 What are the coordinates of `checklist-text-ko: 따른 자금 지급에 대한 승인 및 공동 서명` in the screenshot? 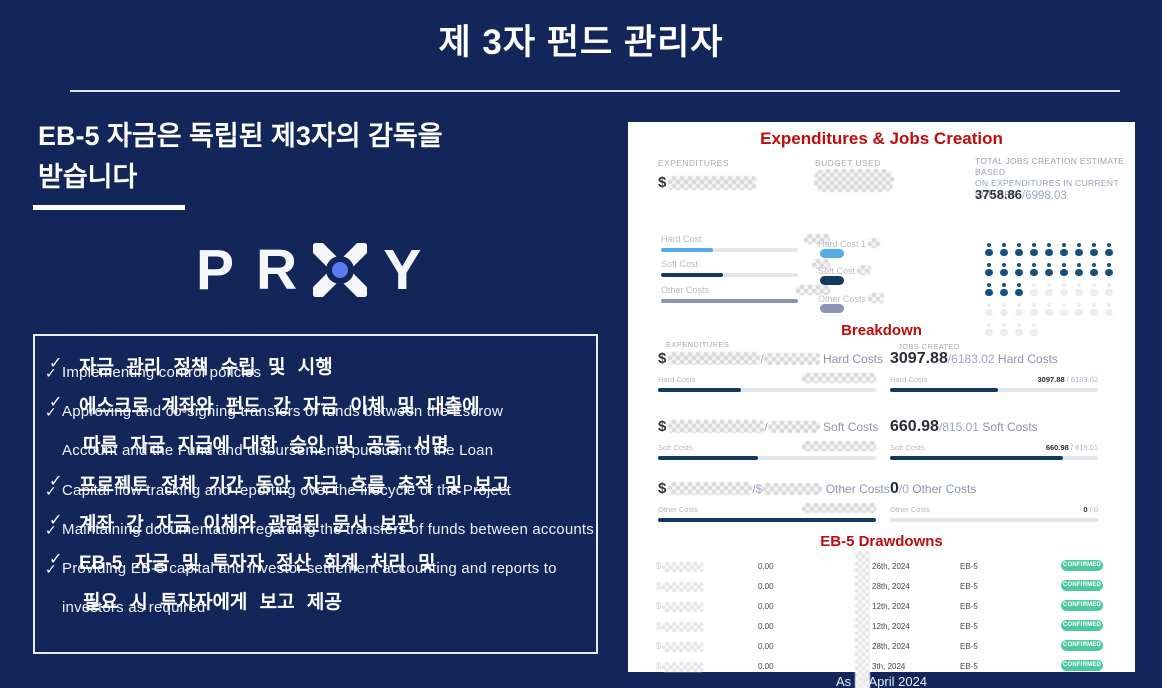 It's located at (266, 446).